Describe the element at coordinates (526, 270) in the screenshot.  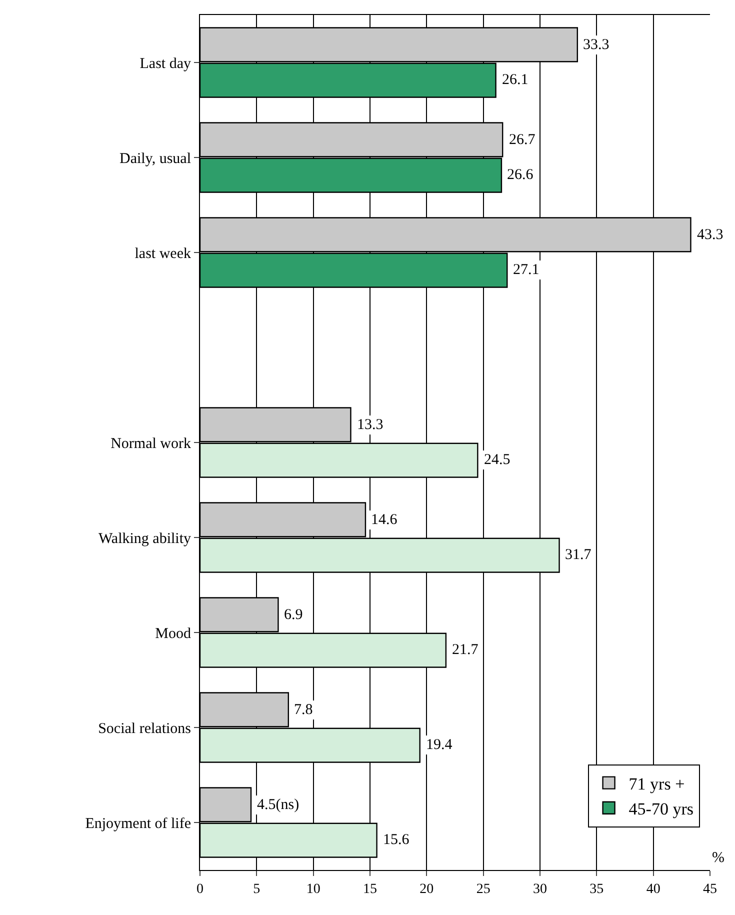
I see `data-label: 27.1` at that location.